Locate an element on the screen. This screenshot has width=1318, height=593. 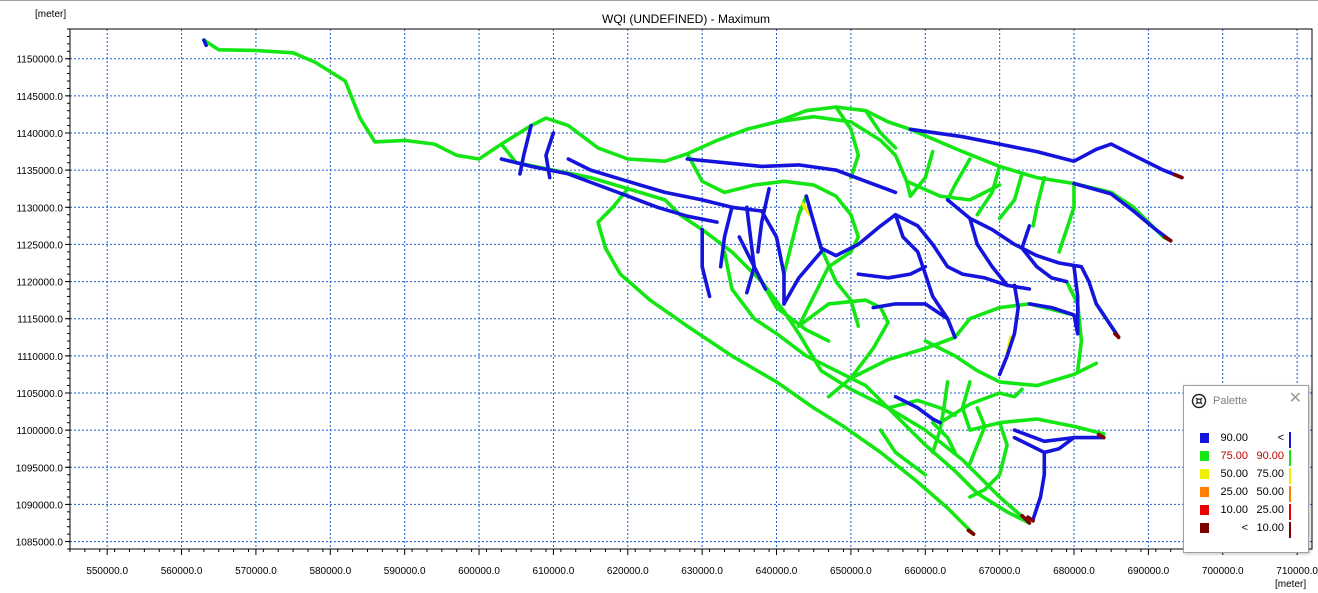
x-tick-label: 630000.0 is located at coordinates (702, 571).